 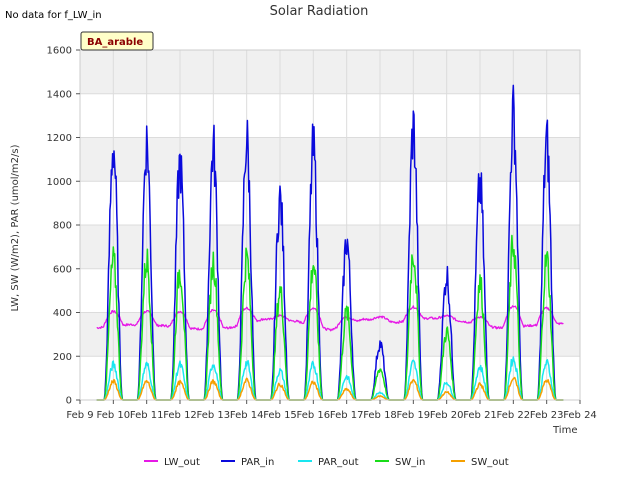 I want to click on legend-label: PAR_out, so click(x=338, y=462).